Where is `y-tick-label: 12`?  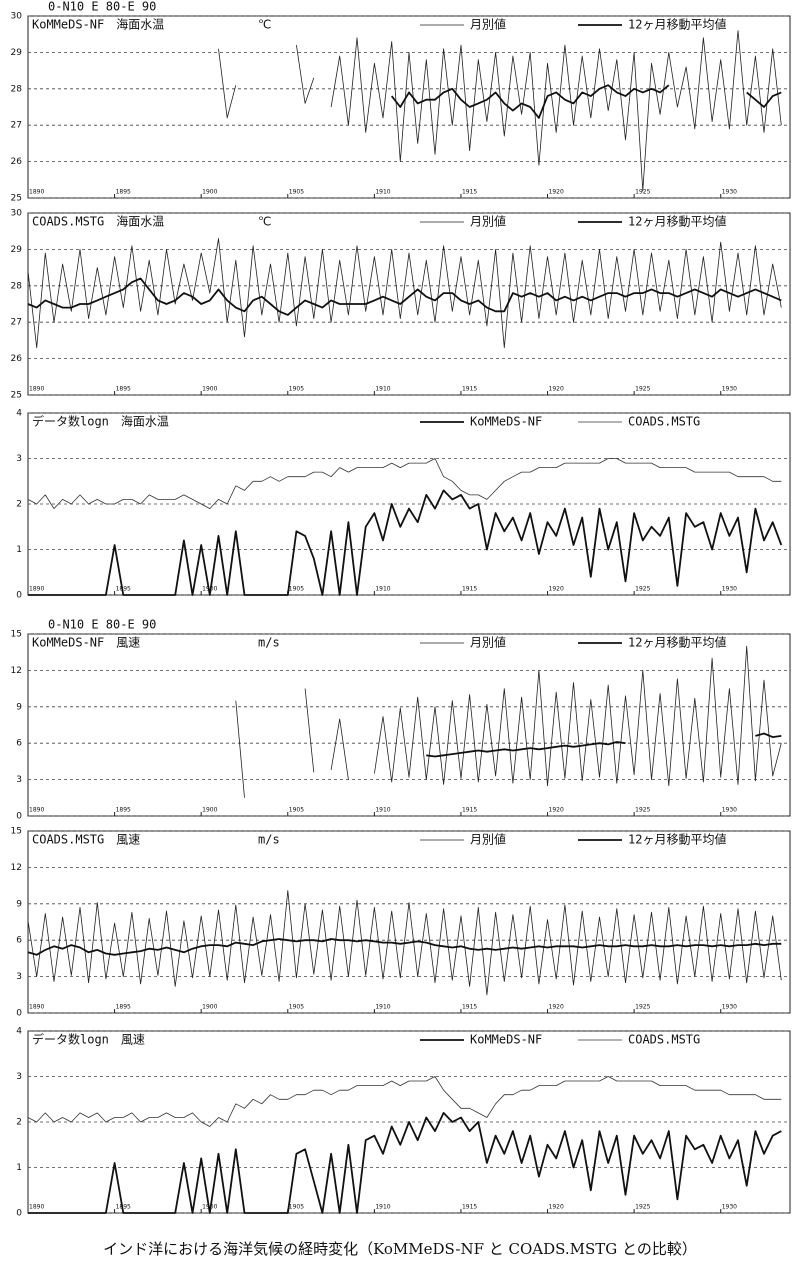
y-tick-label: 12 is located at coordinates (16, 671).